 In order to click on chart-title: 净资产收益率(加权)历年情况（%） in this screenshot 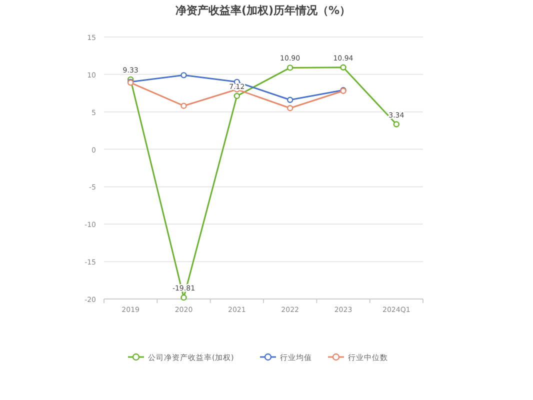, I will do `click(263, 10)`.